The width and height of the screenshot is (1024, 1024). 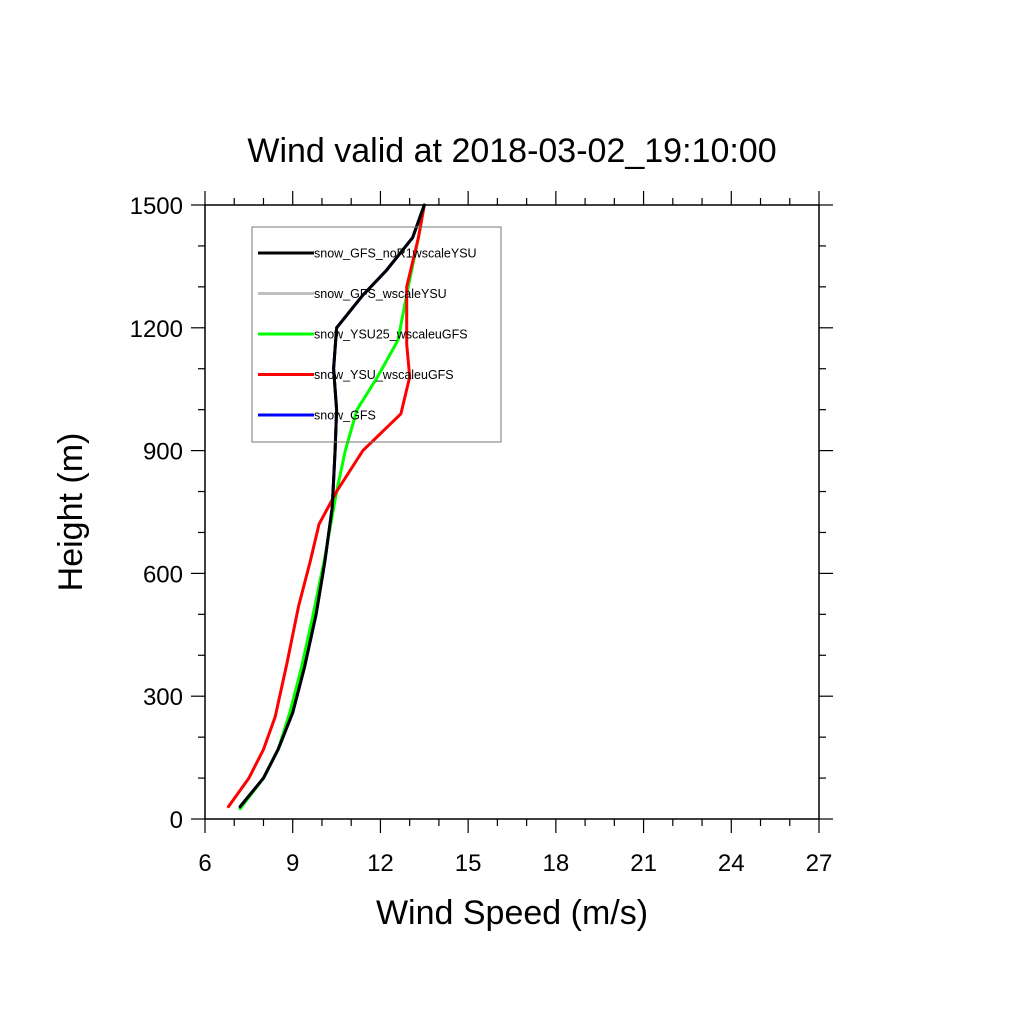 I want to click on y-tick-label: 900, so click(x=163, y=452).